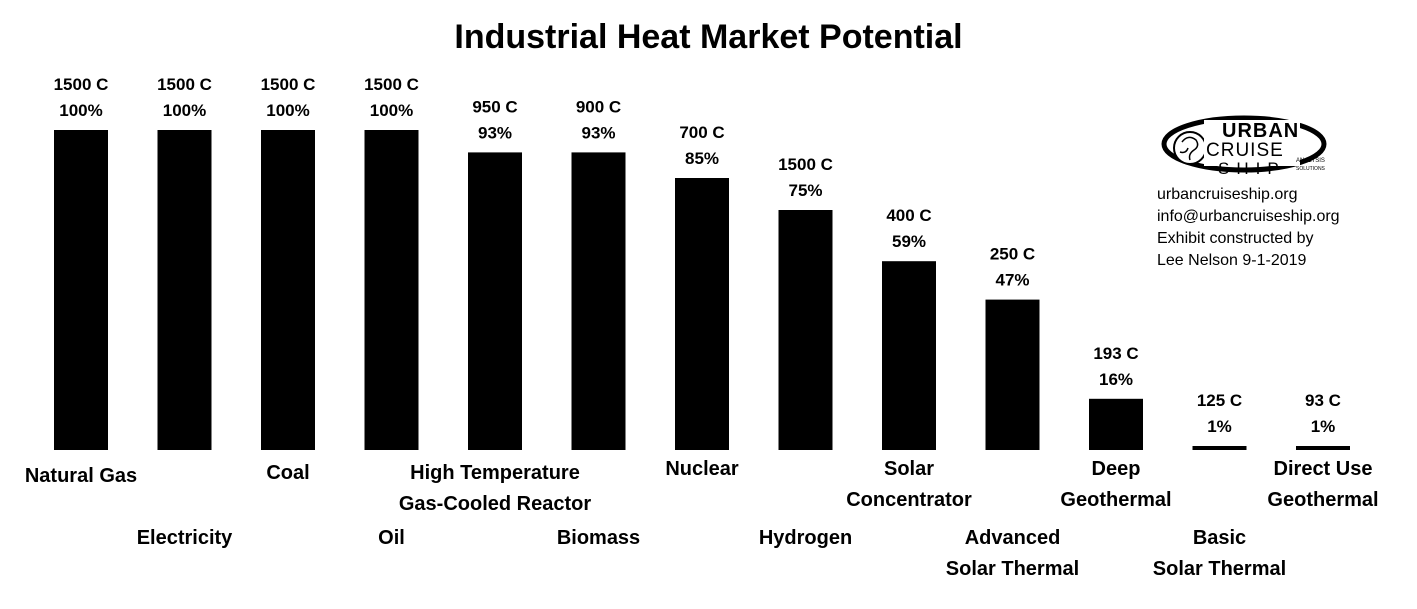  Describe the element at coordinates (909, 469) in the screenshot. I see `category-label: Solar` at that location.